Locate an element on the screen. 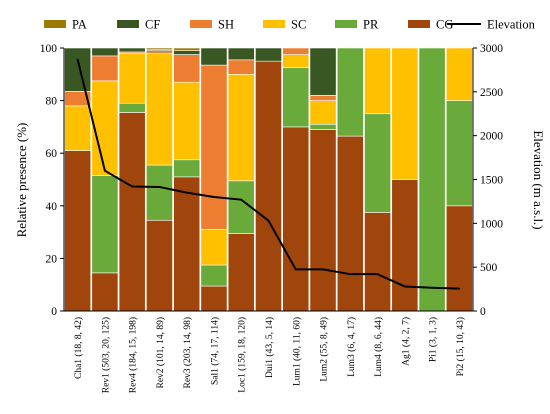 Image resolution: width=550 pixels, height=414 pixels. legend-label: CG is located at coordinates (444, 25).